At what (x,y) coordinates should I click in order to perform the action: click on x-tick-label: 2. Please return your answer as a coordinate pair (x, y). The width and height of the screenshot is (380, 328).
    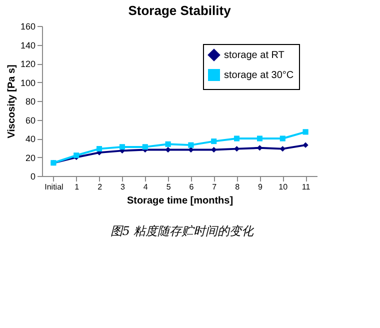
    Looking at the image, I should click on (100, 187).